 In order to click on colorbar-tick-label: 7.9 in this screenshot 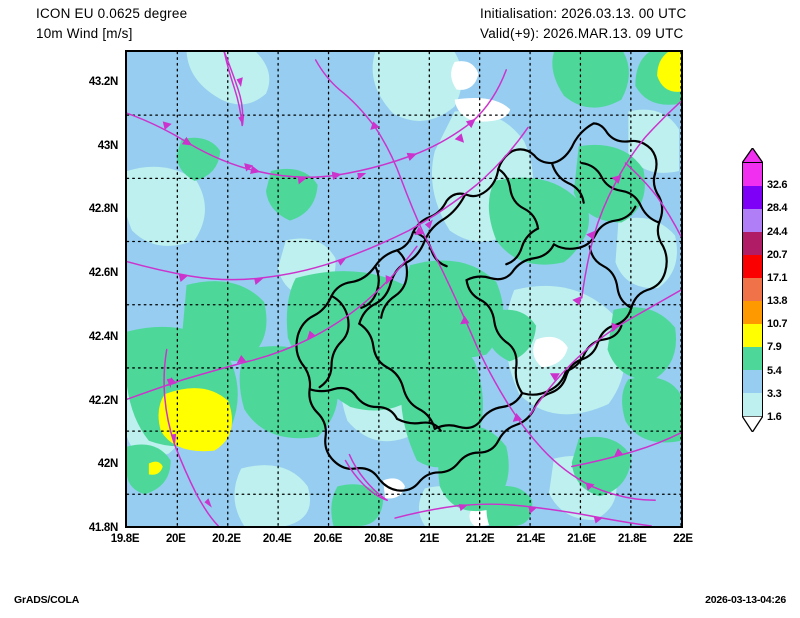, I will do `click(774, 347)`.